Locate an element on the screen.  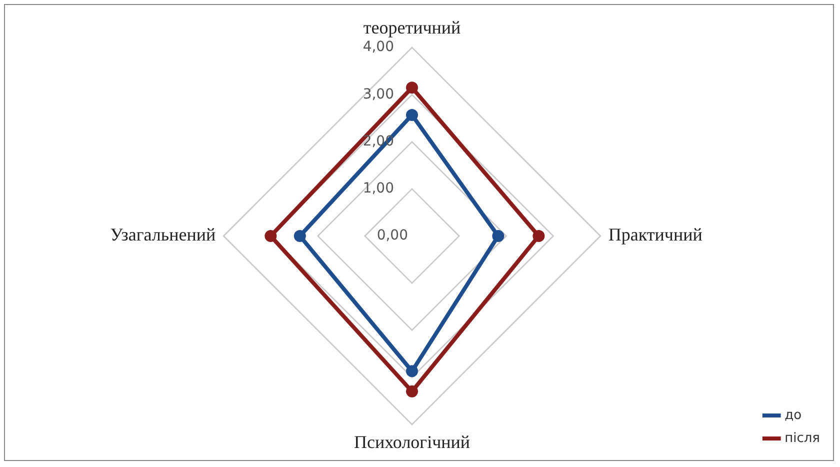
y-tick-label: 4,00 is located at coordinates (378, 47).